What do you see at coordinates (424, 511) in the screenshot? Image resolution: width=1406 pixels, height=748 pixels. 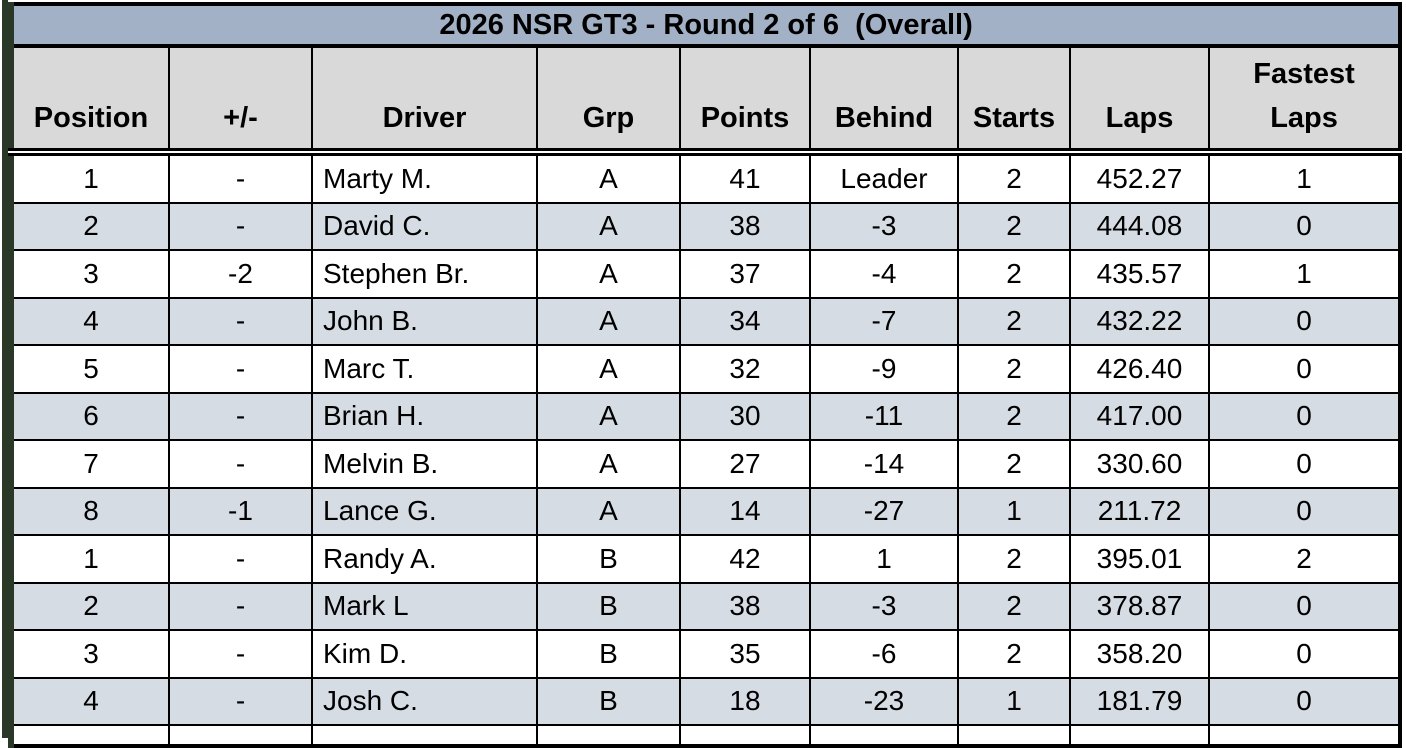 I see `table-cell-driver: Lance G.` at bounding box center [424, 511].